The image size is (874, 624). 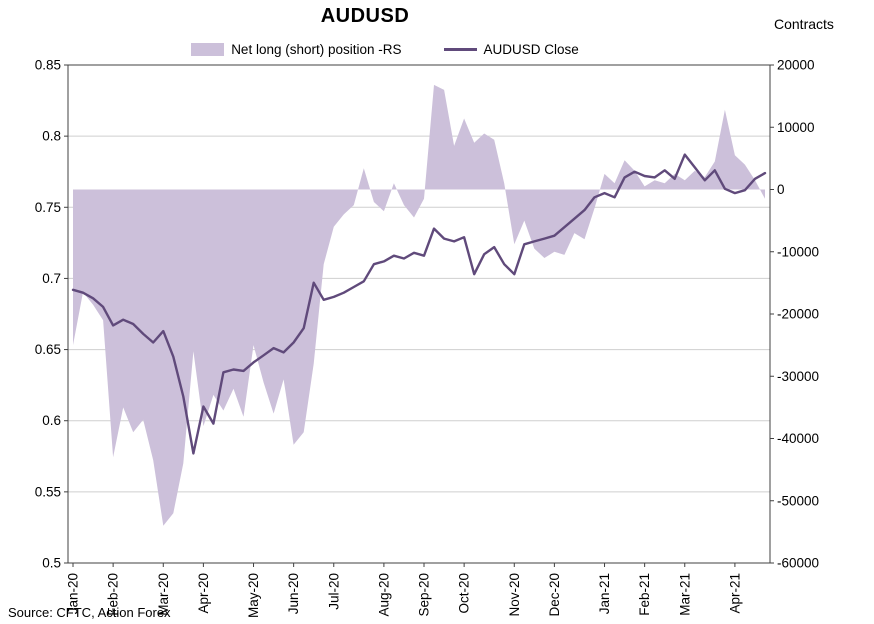 What do you see at coordinates (798, 376) in the screenshot?
I see `right-axis-tick-label: -30000` at bounding box center [798, 376].